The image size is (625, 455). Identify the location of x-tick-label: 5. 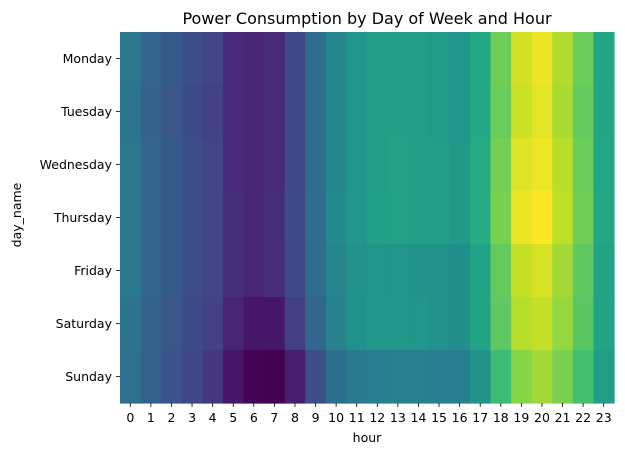
(233, 417).